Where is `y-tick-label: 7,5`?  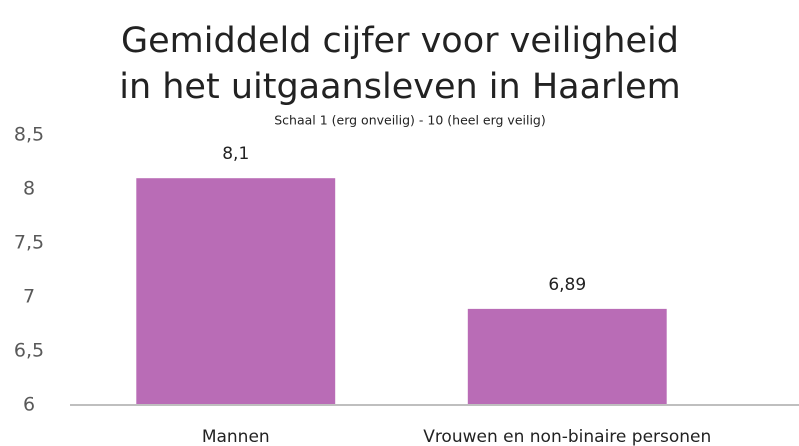 y-tick-label: 7,5 is located at coordinates (29, 243).